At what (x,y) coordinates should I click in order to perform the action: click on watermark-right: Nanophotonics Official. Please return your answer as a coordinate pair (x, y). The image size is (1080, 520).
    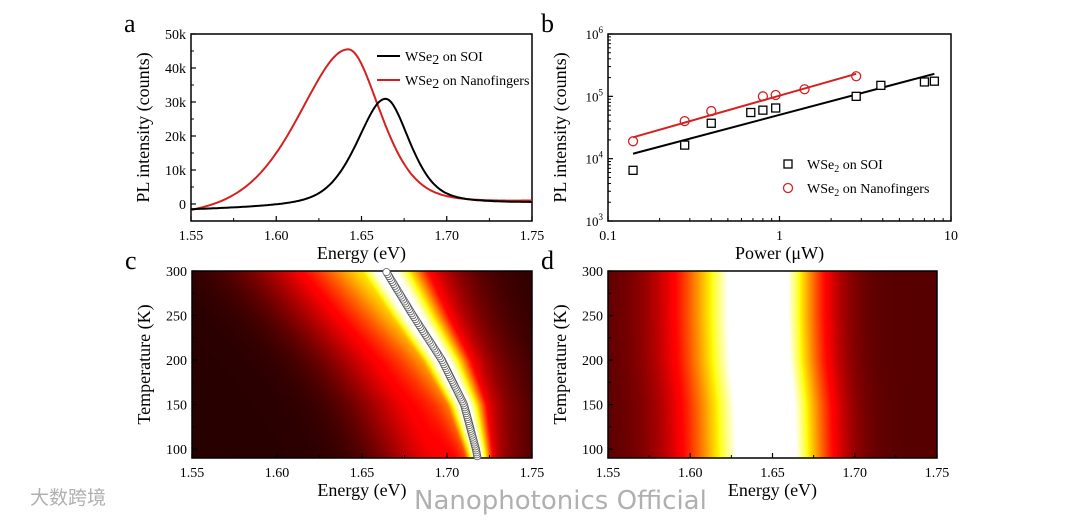
    Looking at the image, I should click on (560, 501).